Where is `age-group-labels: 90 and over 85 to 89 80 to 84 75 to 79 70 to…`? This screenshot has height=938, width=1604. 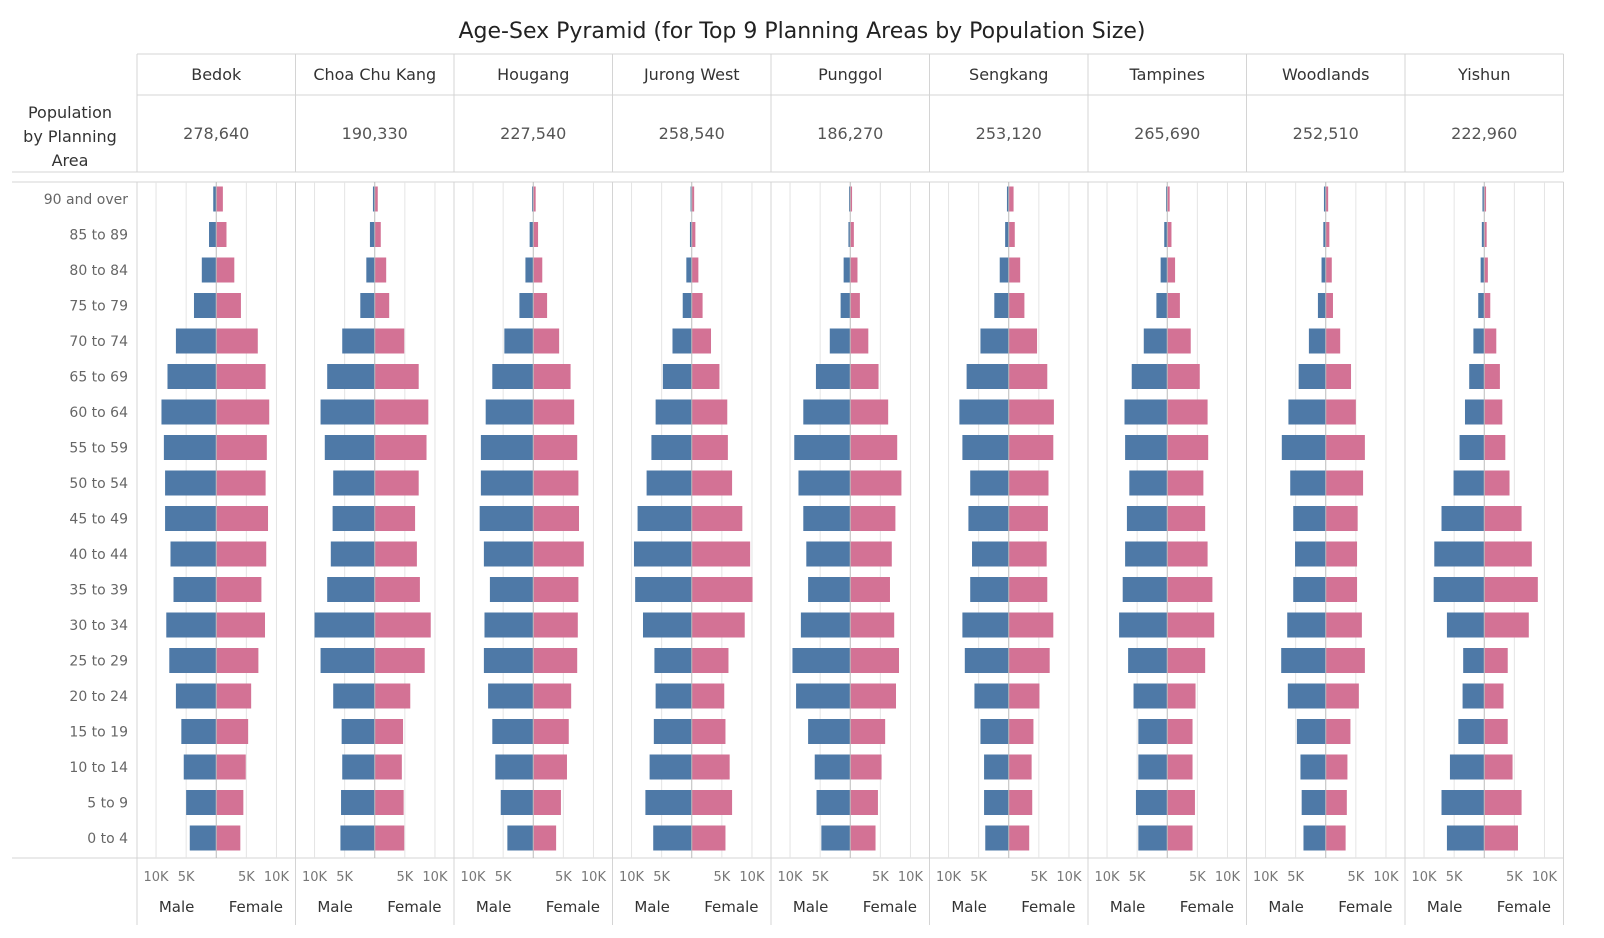
age-group-labels: 90 and over 85 to 89 80 to 84 75 to 79 70 to… is located at coordinates (86, 519).